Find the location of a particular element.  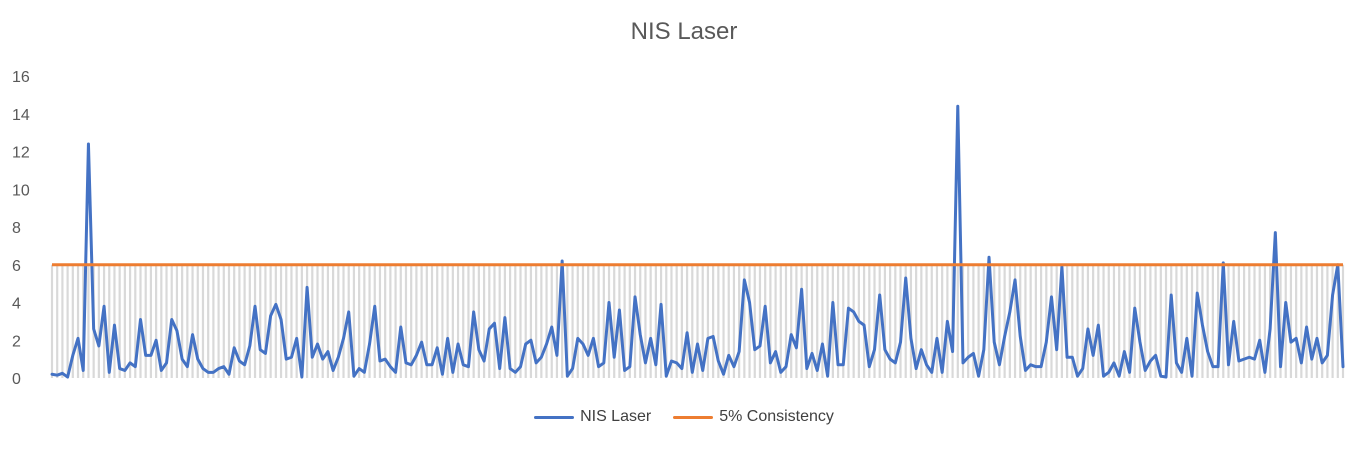

y-tick-label: 14 is located at coordinates (21, 115).